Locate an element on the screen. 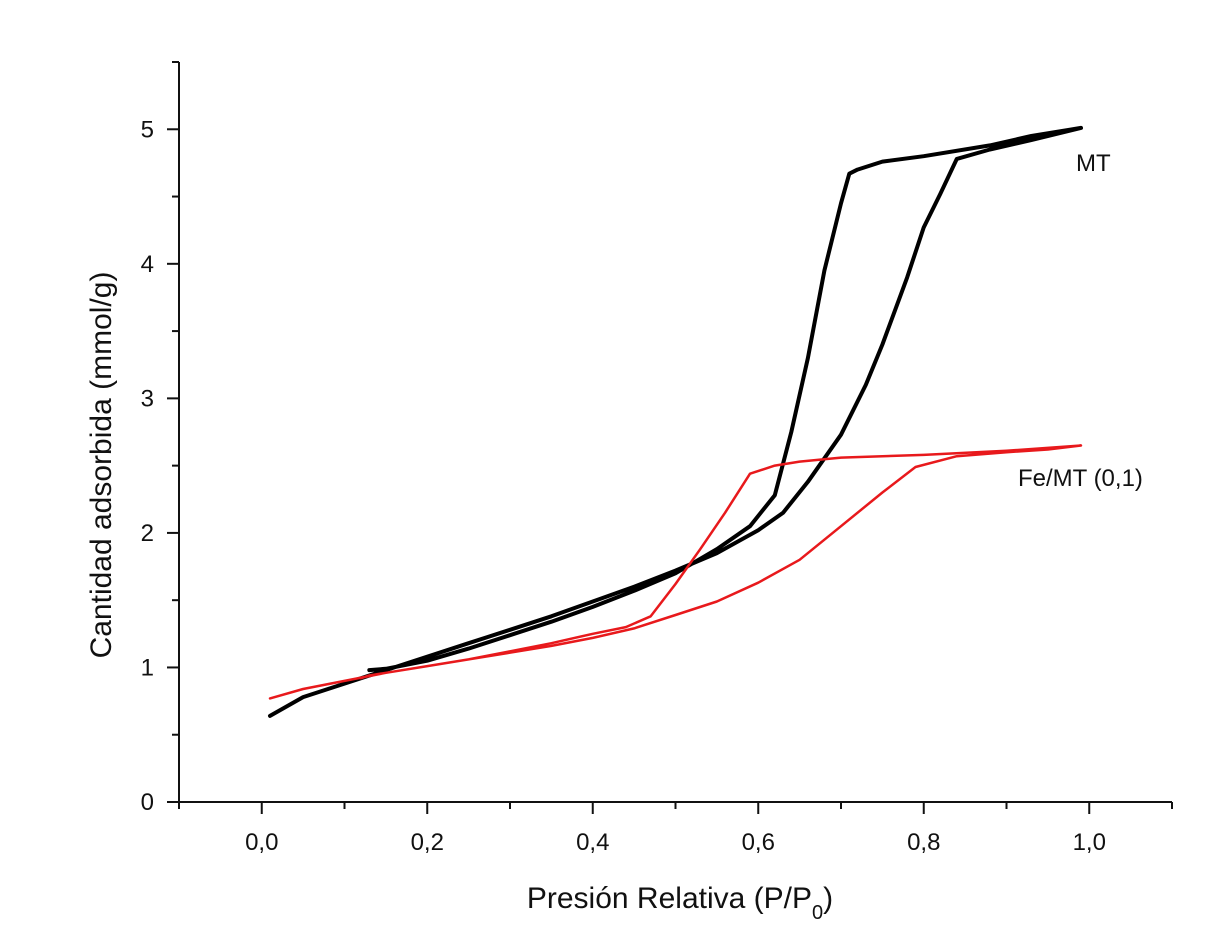 This screenshot has height=940, width=1220. series-label-fe-mt: Fe/MT (0,1) is located at coordinates (1080, 478).